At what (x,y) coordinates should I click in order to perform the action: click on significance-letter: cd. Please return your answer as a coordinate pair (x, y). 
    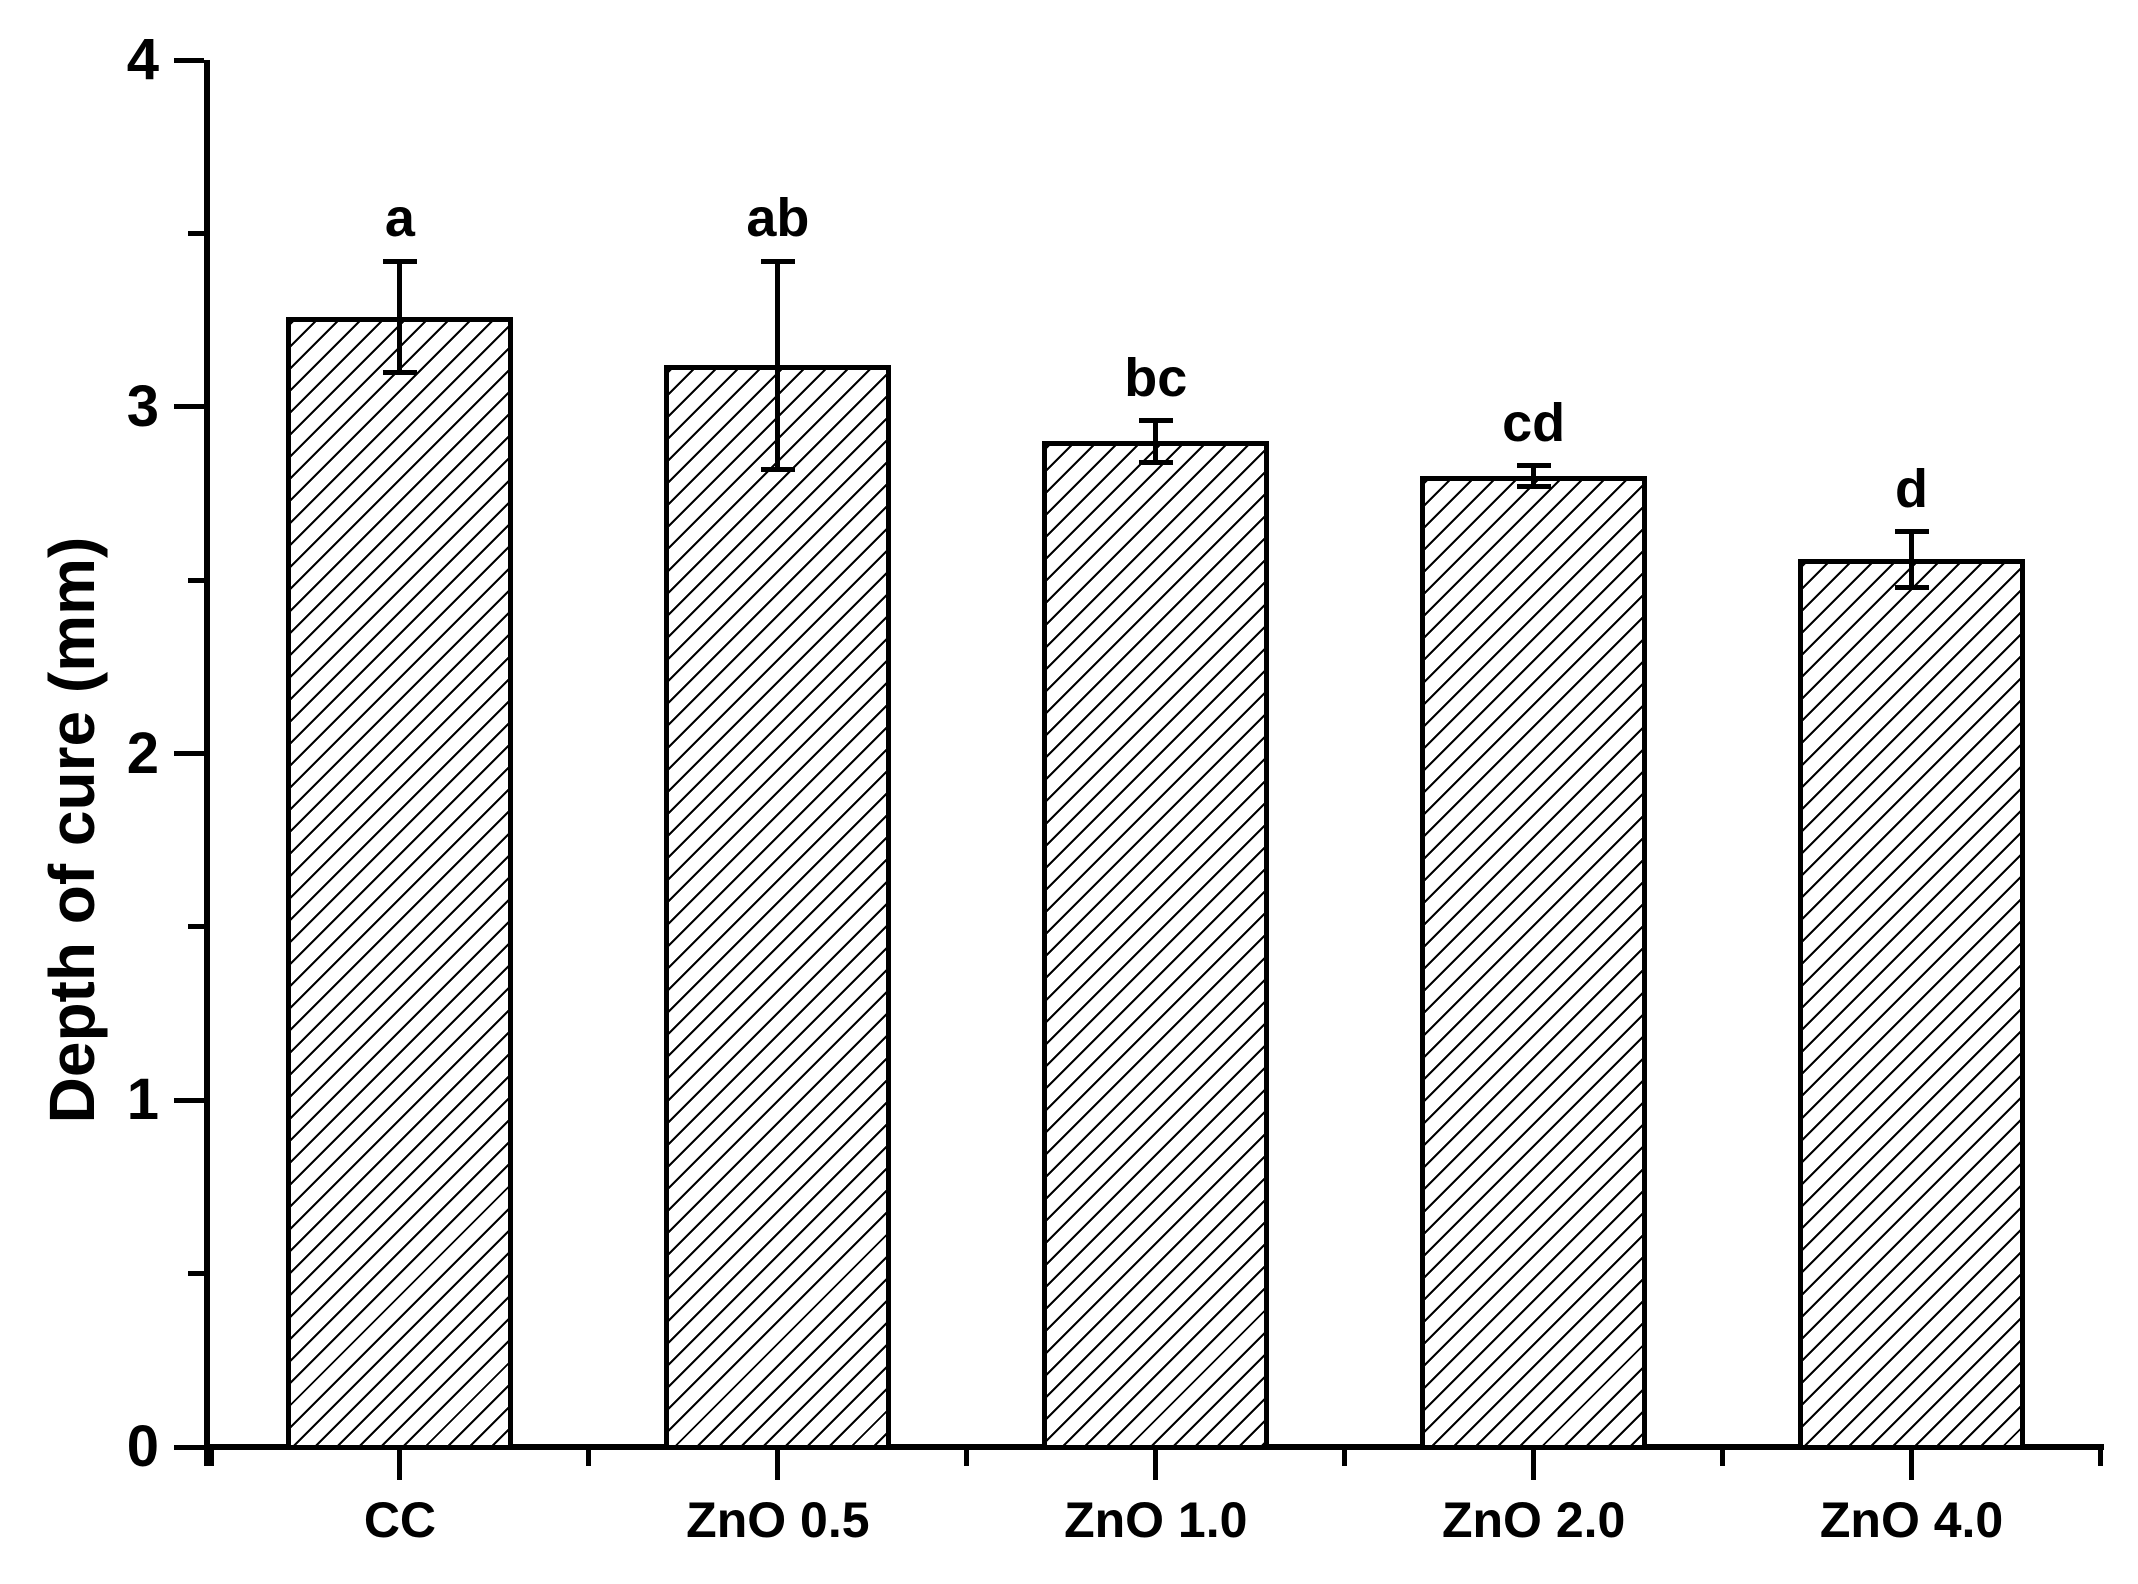
    Looking at the image, I should click on (1534, 422).